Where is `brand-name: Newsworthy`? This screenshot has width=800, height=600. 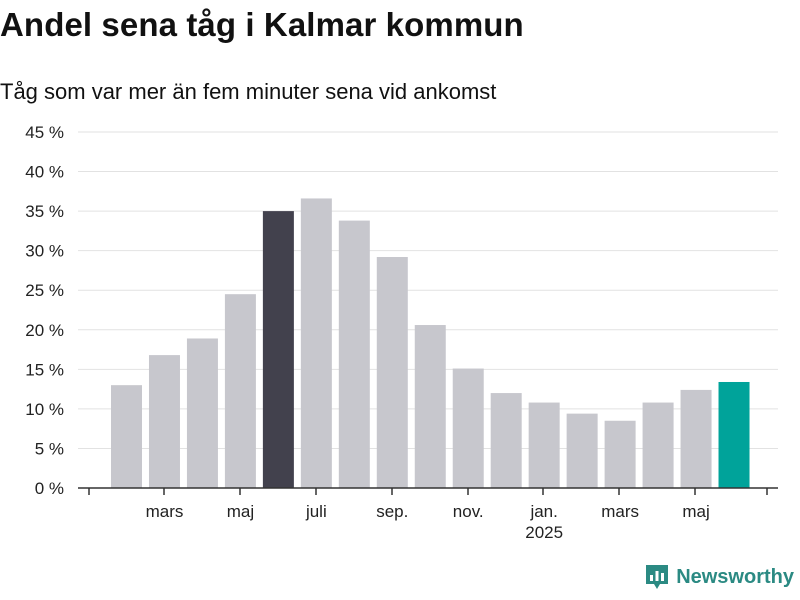 brand-name: Newsworthy is located at coordinates (735, 577).